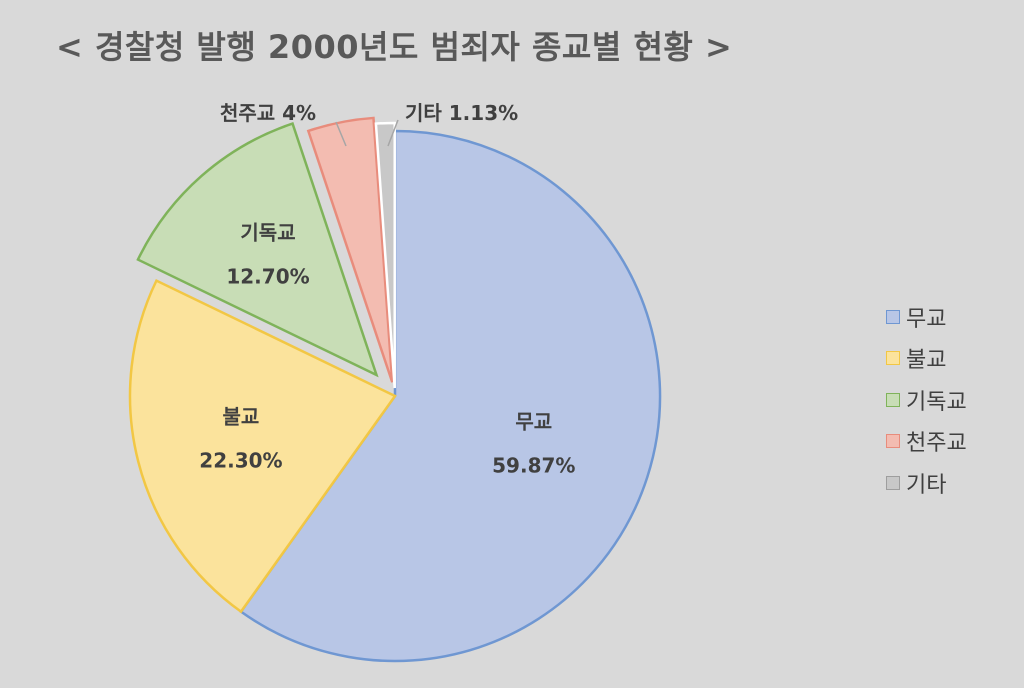  Describe the element at coordinates (267, 233) in the screenshot. I see `slice-name-label: 기독교` at that location.